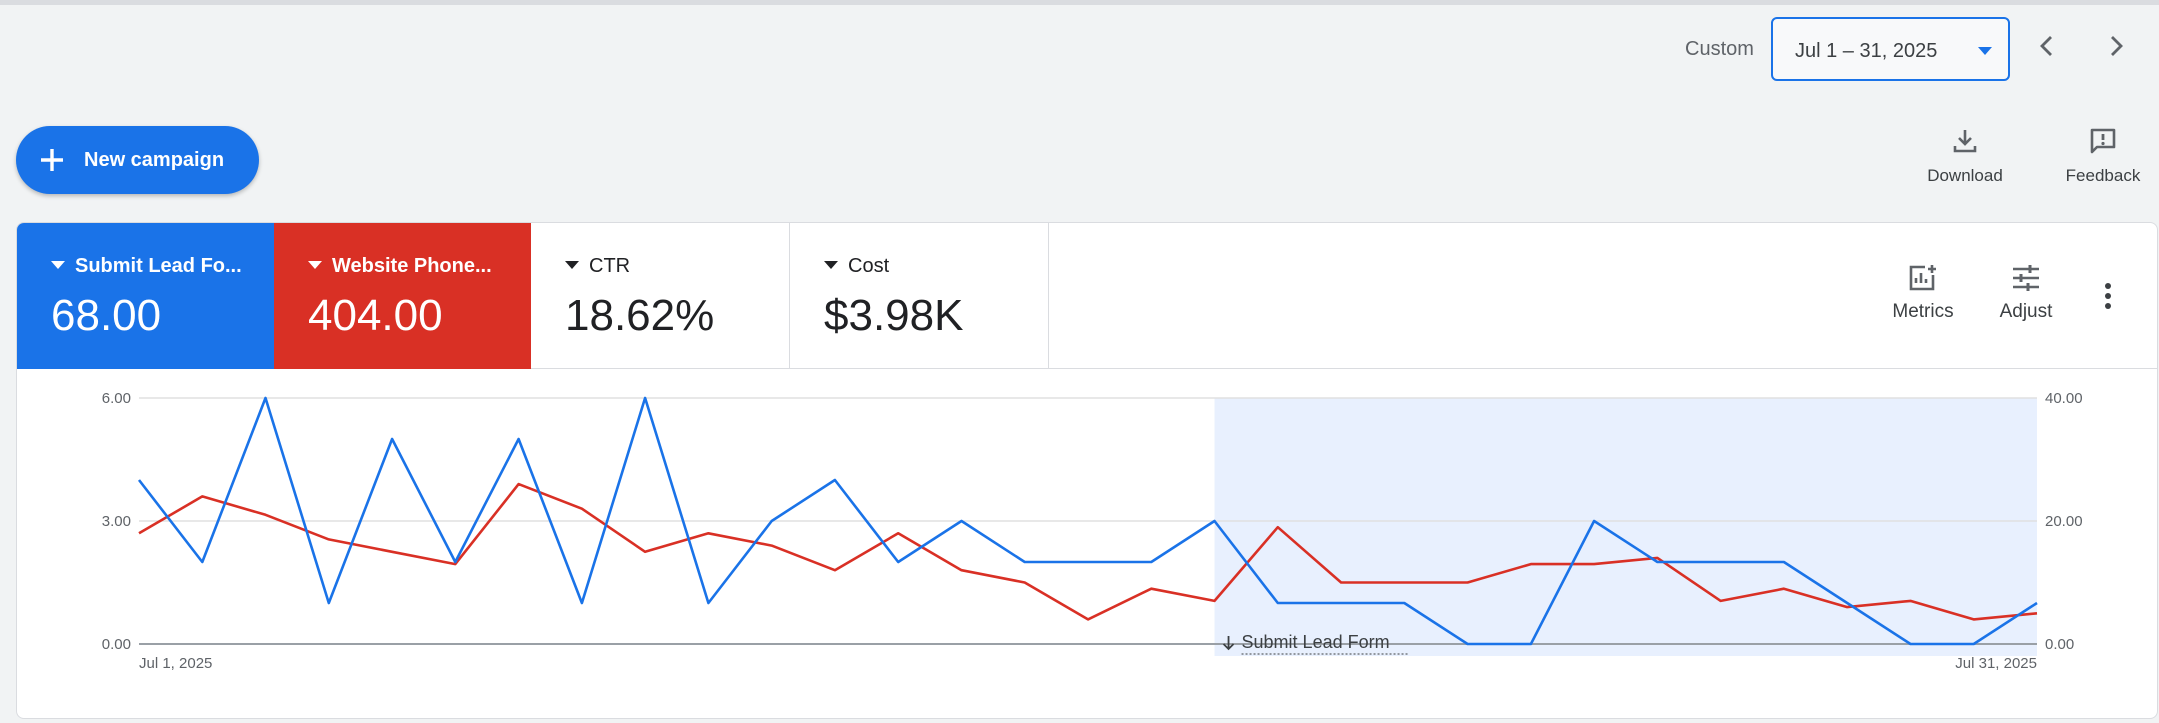 The image size is (2159, 723). What do you see at coordinates (175, 663) in the screenshot?
I see `x-tick-label-start: Jul 1, 2025` at bounding box center [175, 663].